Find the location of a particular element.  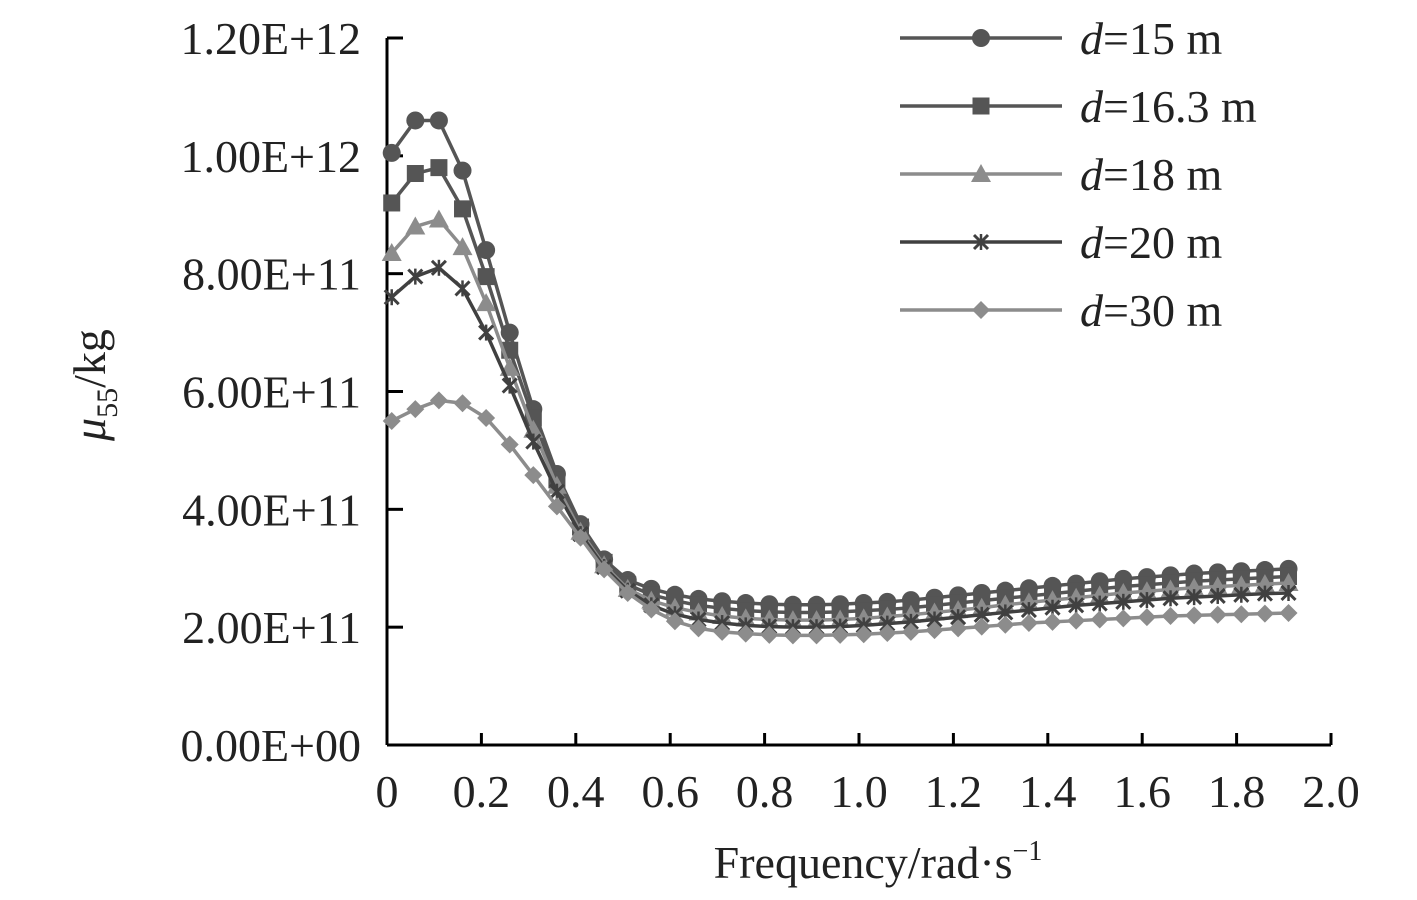

legend-label: d=18 m is located at coordinates (1151, 174).